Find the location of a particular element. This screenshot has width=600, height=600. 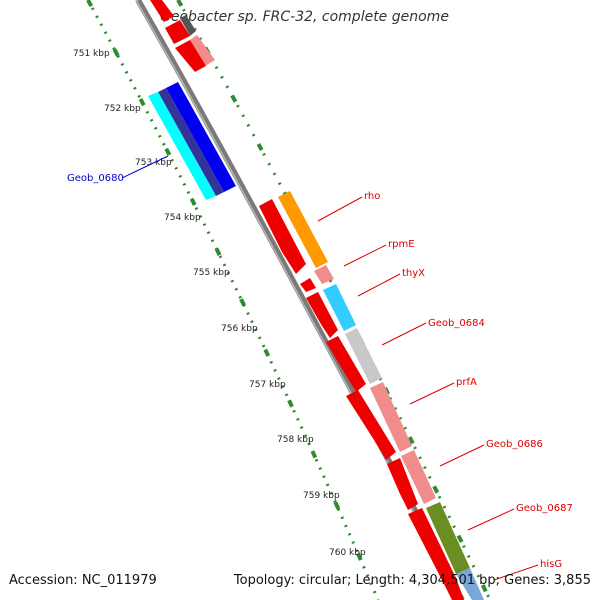

gene-label-geob-0686: Geob_0686 is located at coordinates (514, 444).